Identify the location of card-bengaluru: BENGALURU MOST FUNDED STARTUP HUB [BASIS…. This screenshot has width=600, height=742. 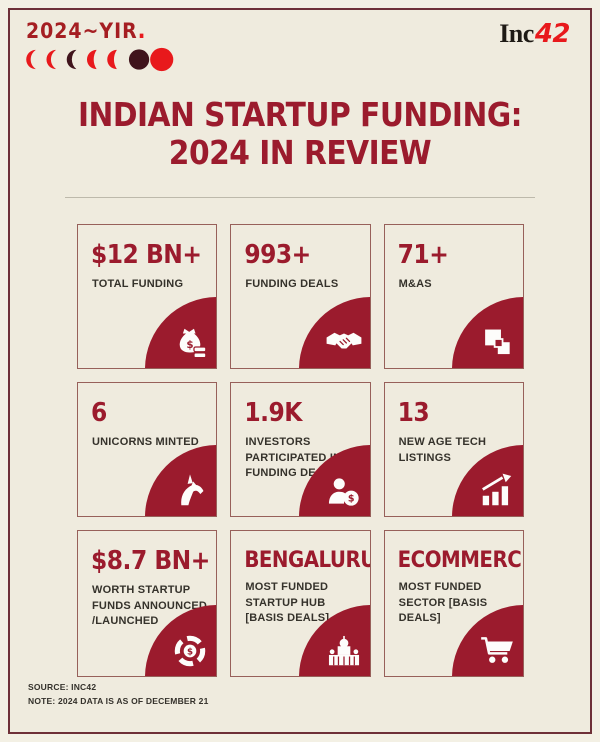
(300, 603).